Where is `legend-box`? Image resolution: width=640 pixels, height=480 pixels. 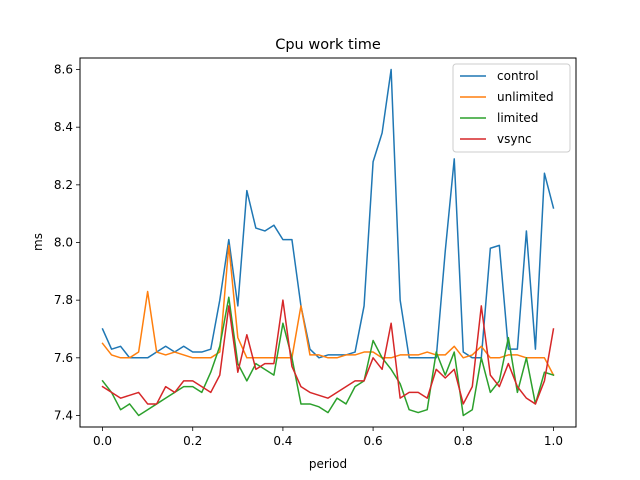
legend-box is located at coordinates (511, 108).